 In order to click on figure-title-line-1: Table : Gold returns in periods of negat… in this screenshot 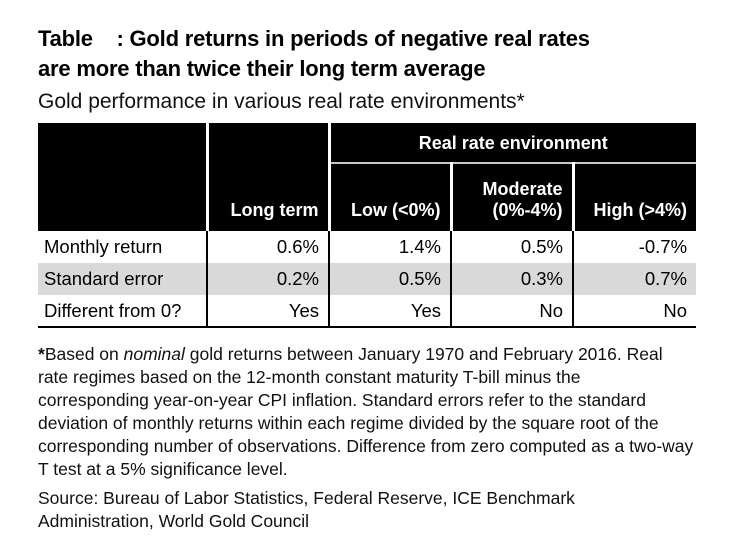, I will do `click(314, 38)`.